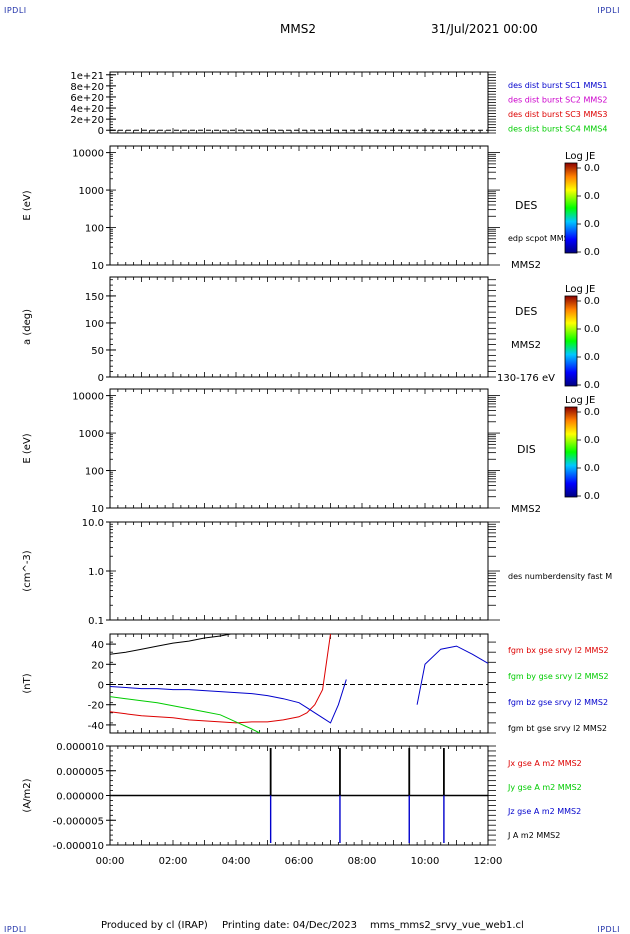  Describe the element at coordinates (27, 327) in the screenshot. I see `y-axis-label: a (deg)` at that location.